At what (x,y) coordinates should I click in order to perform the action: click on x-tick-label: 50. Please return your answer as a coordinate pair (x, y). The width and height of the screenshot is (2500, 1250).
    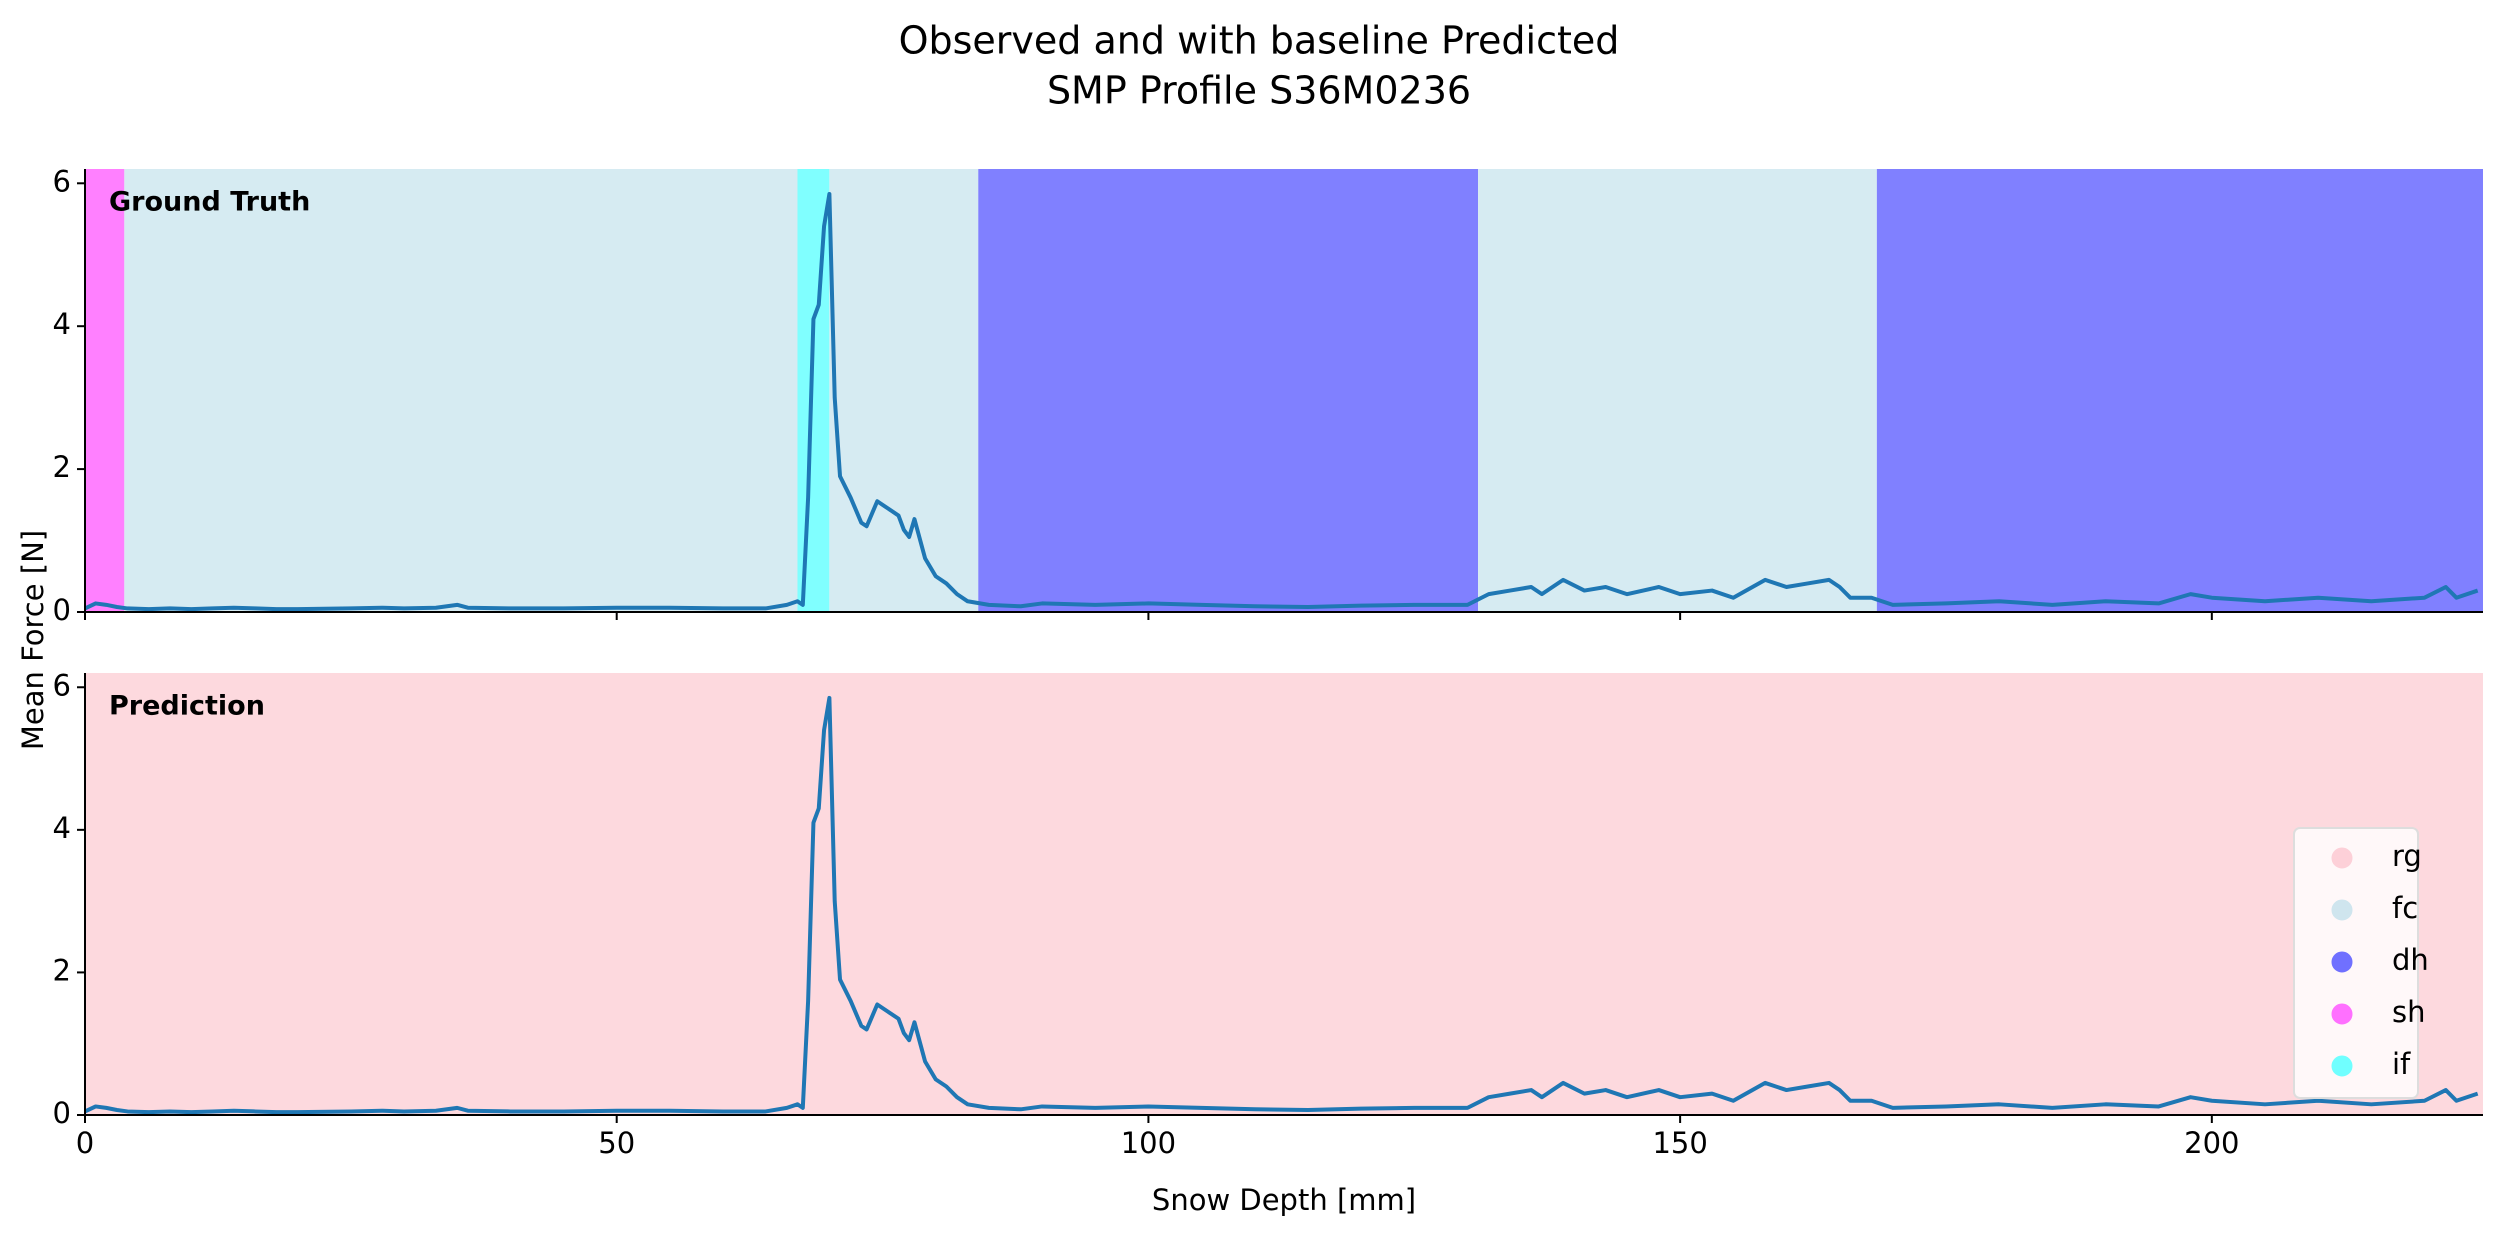
    Looking at the image, I should click on (616, 1143).